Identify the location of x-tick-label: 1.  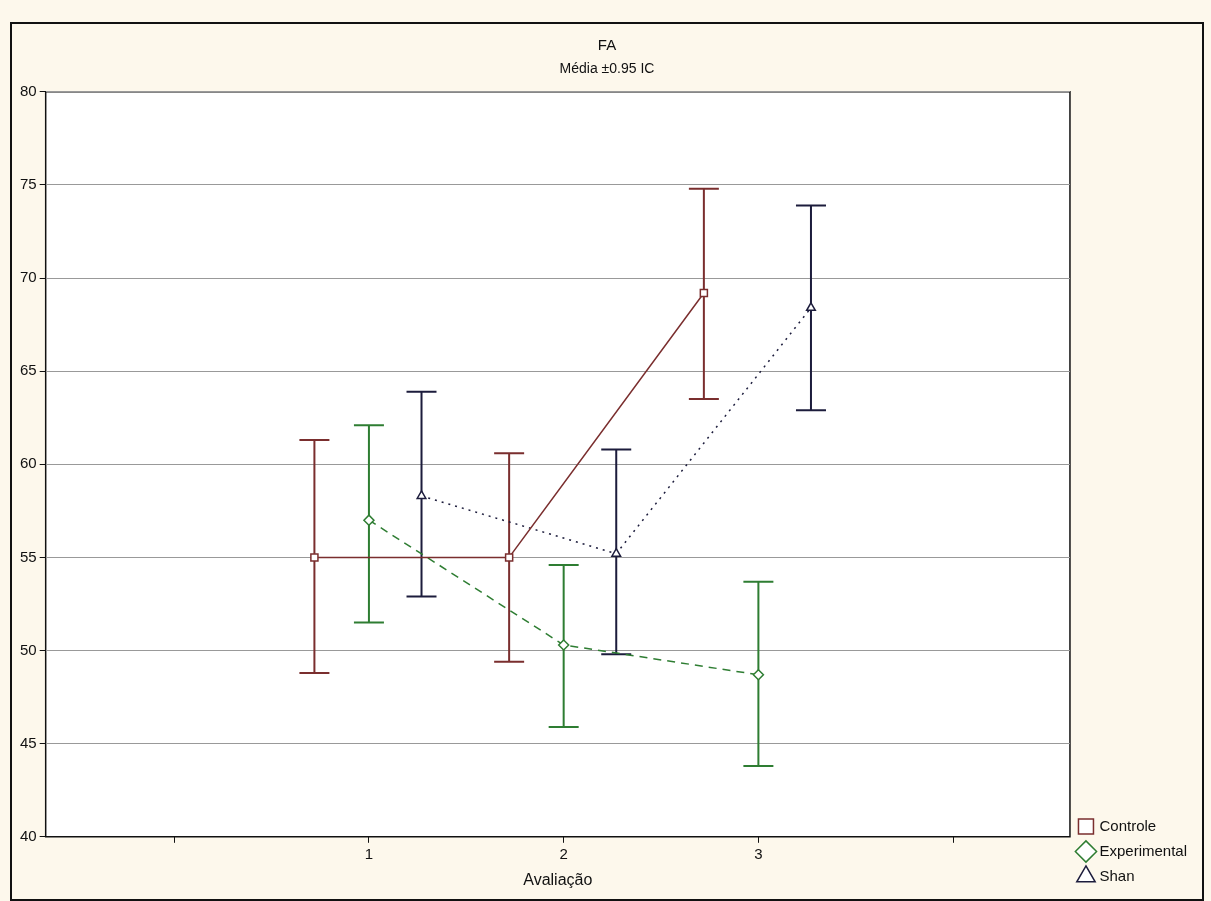
(369, 853).